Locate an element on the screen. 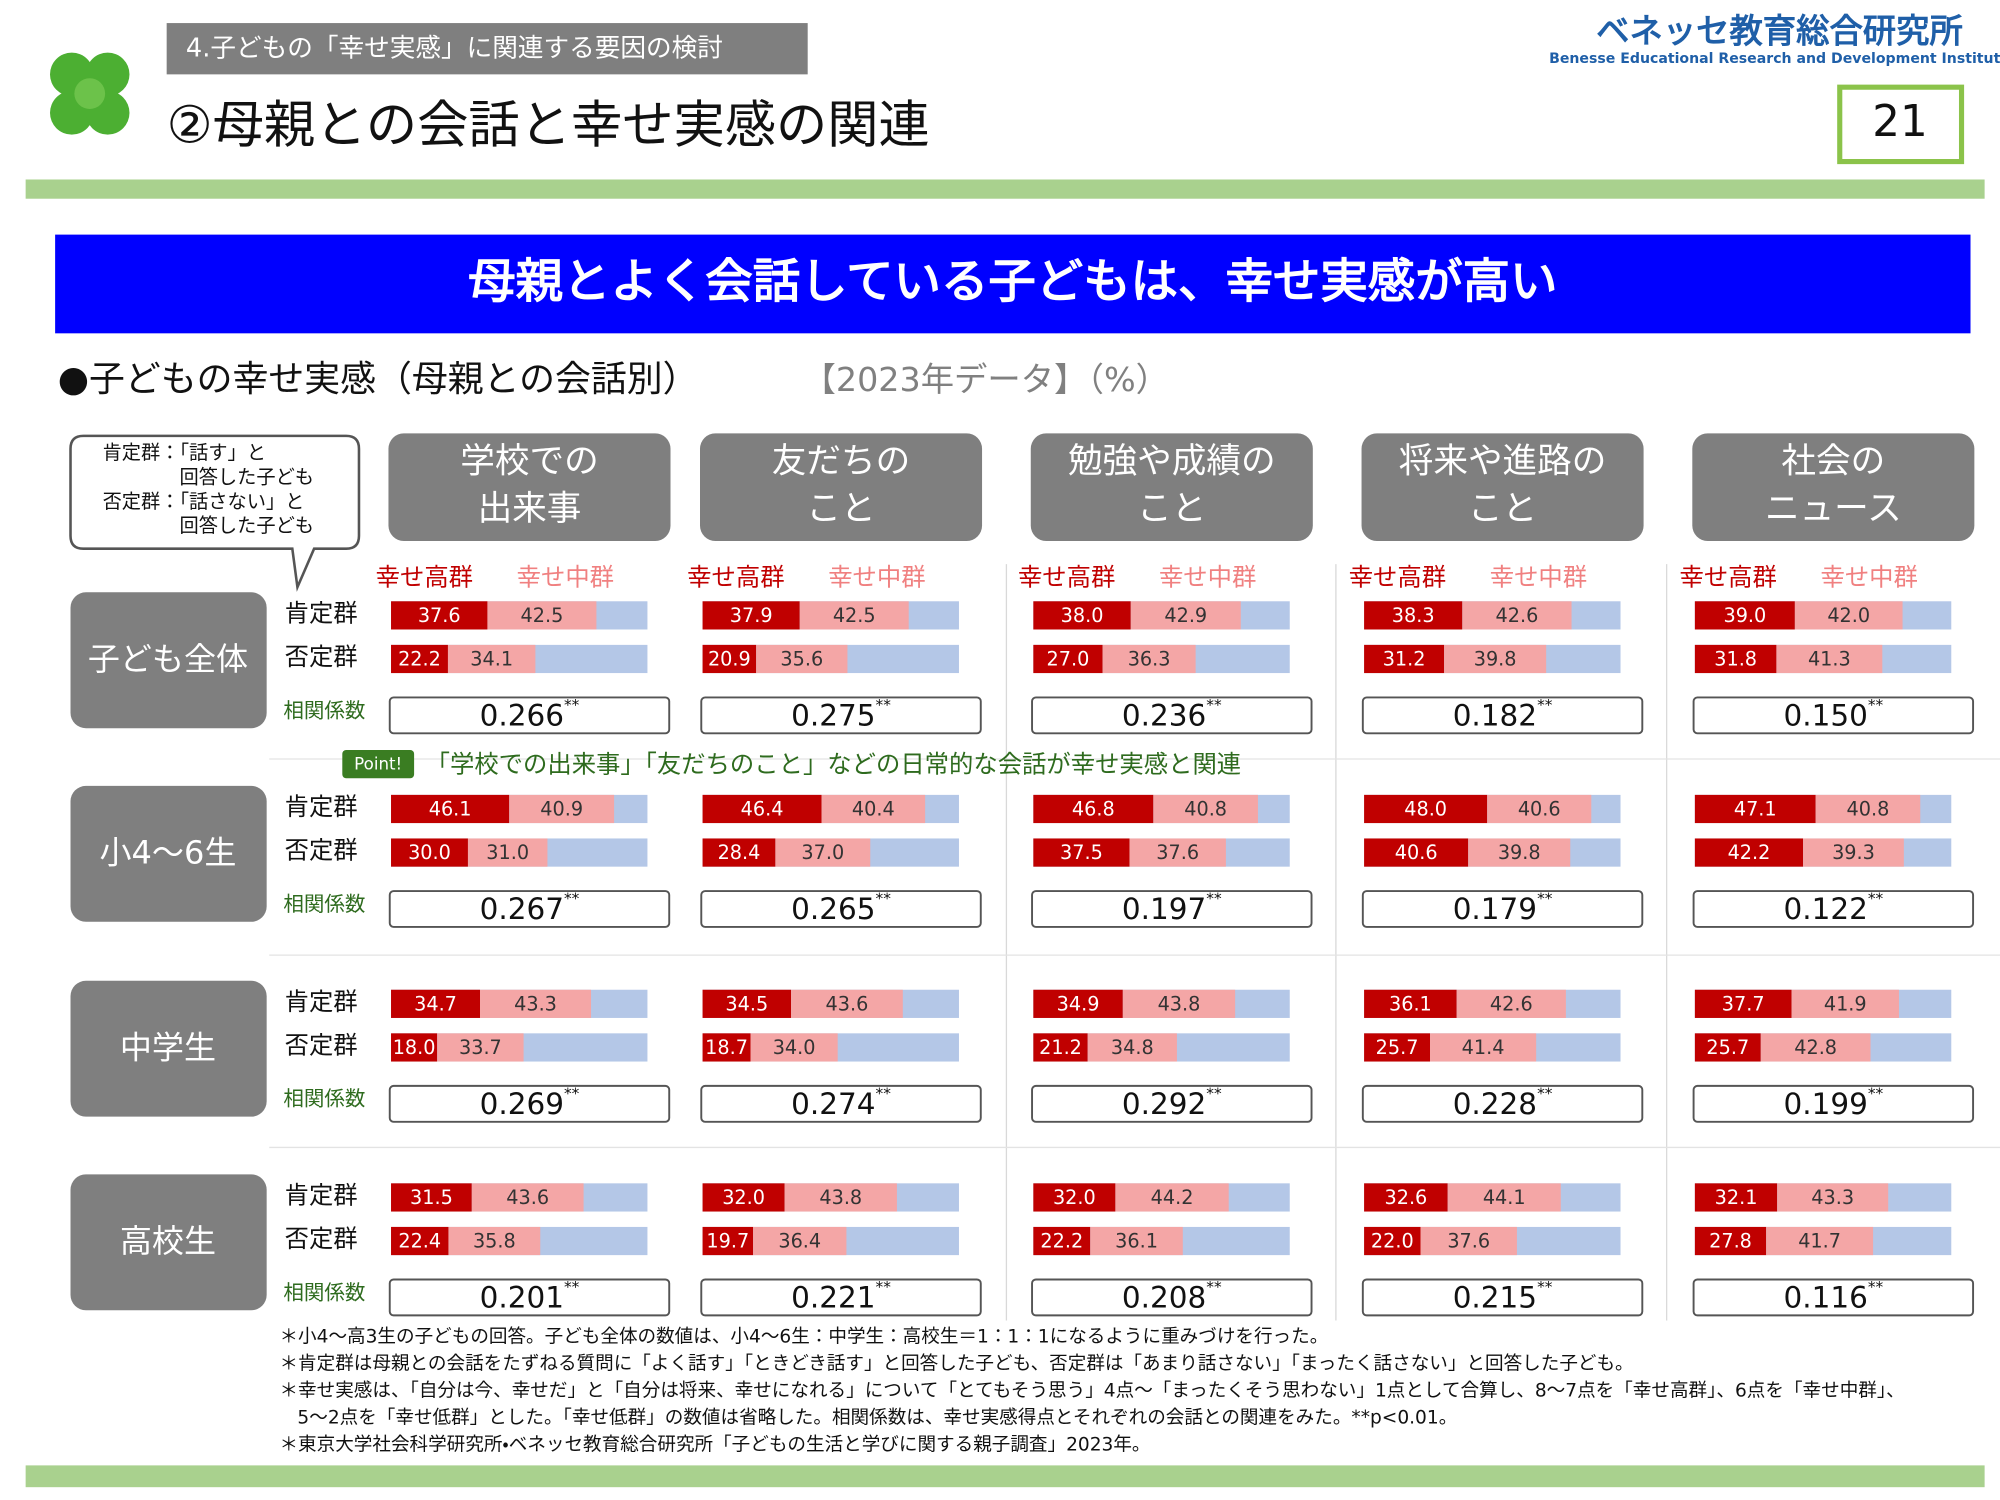 This screenshot has height=1500, width=2000. bar-value-label: 34.9 is located at coordinates (1078, 1003).